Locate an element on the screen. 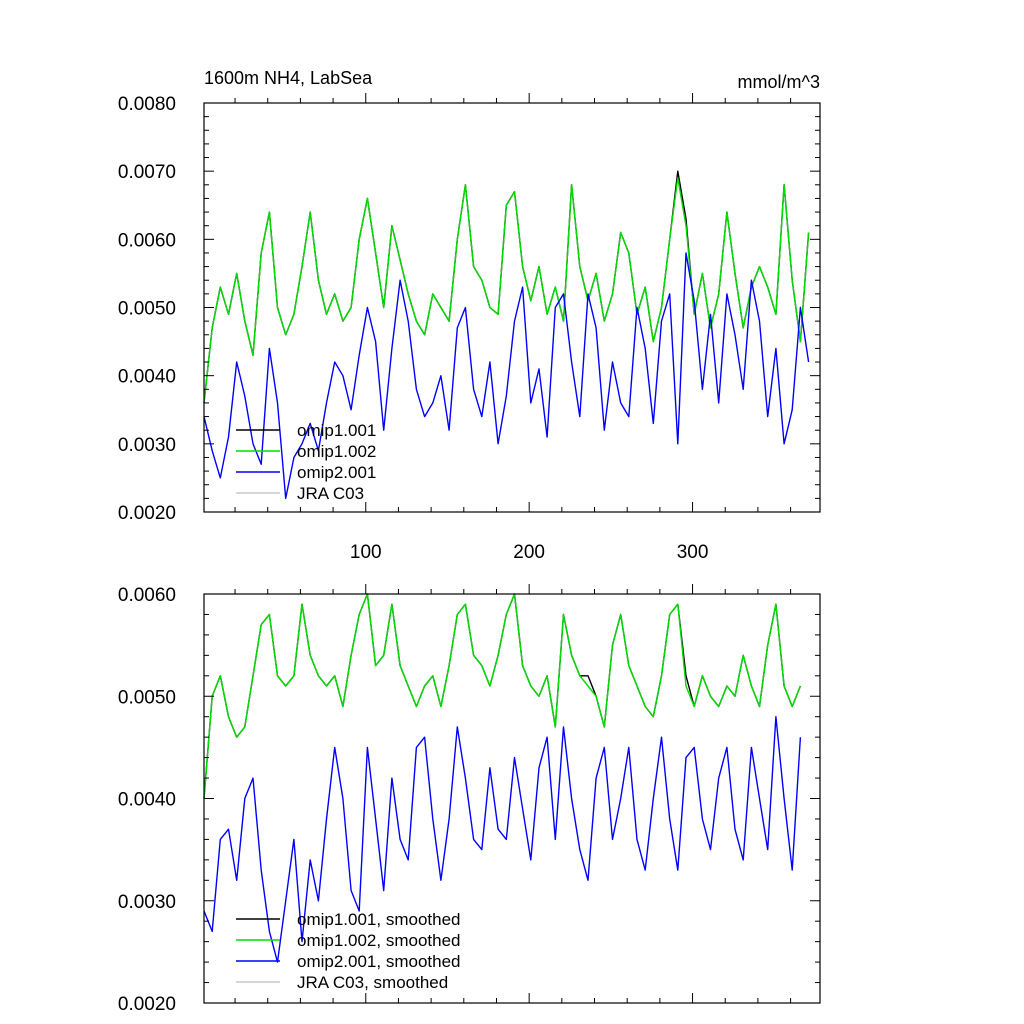 The image size is (1024, 1024). top-x-tick-label: 200 is located at coordinates (529, 552).